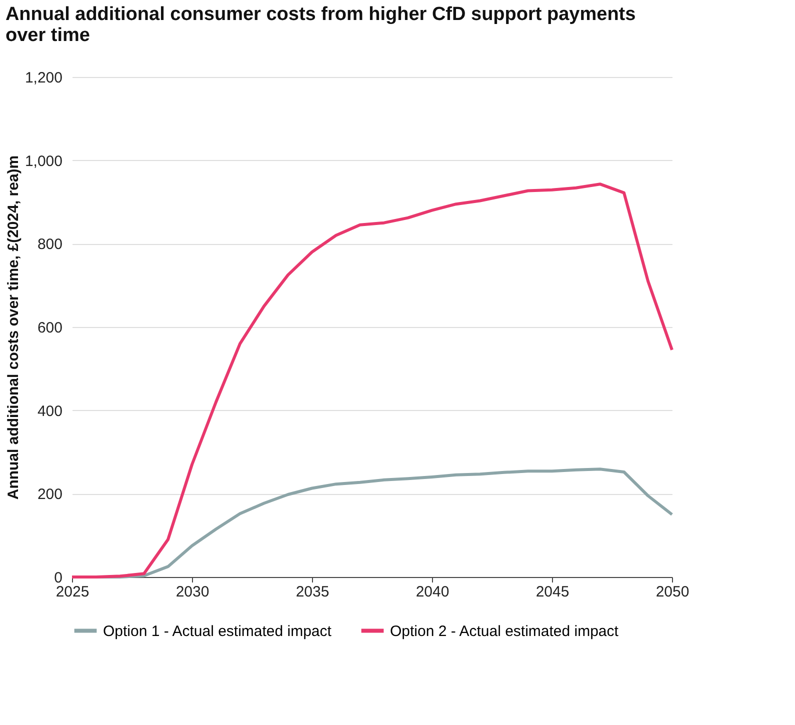  I want to click on legend-label: Option 2 - Actual estimated impact, so click(505, 631).